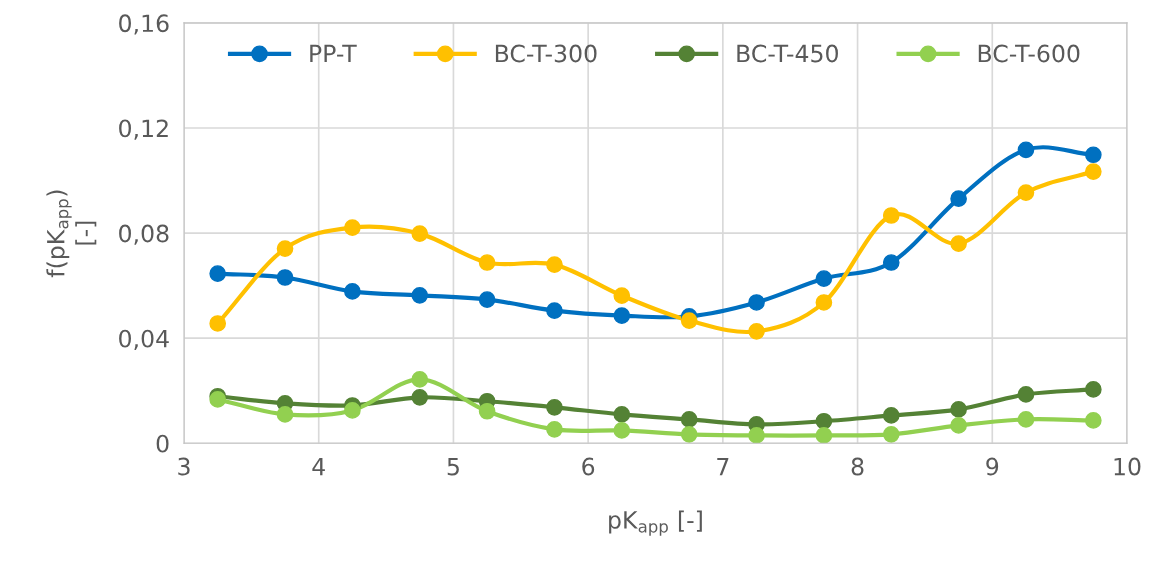 This screenshot has height=572, width=1150. I want to click on y-tick-label: 0,08, so click(144, 234).